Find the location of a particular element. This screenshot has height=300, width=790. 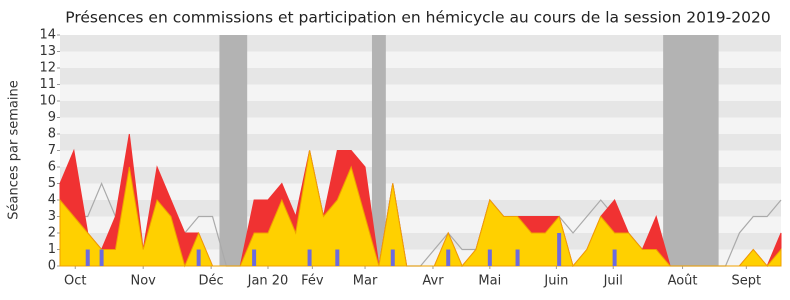

y-tick-label: 10 is located at coordinates (47, 101).